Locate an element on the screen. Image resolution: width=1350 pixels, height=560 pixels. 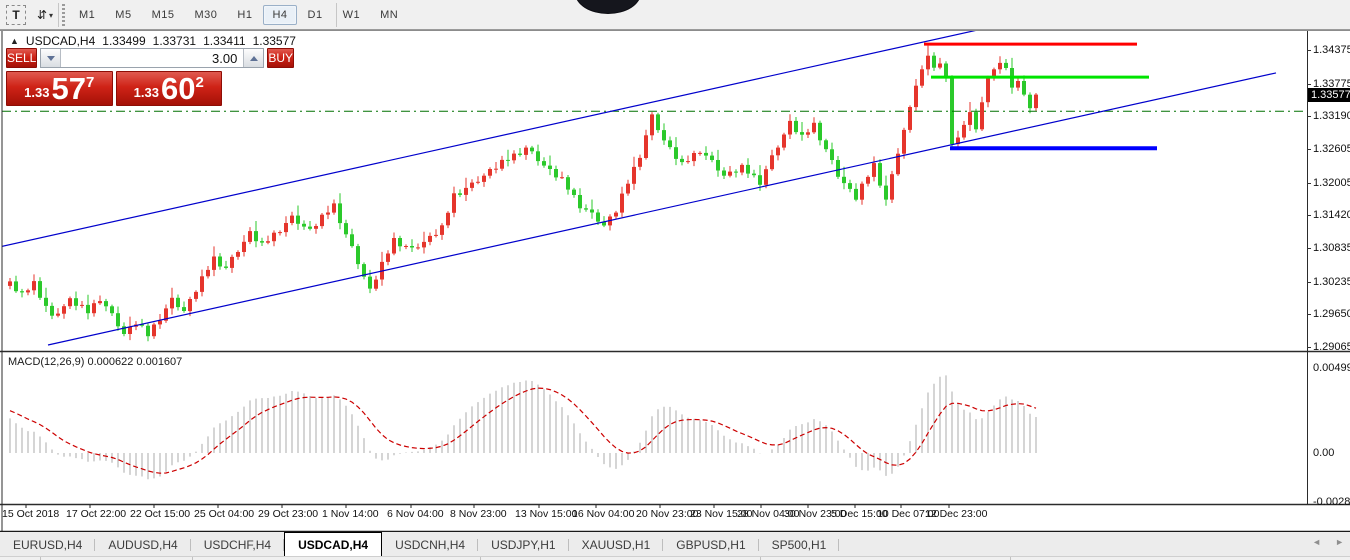
ohlc-open: 1.33499 is located at coordinates (124, 41).